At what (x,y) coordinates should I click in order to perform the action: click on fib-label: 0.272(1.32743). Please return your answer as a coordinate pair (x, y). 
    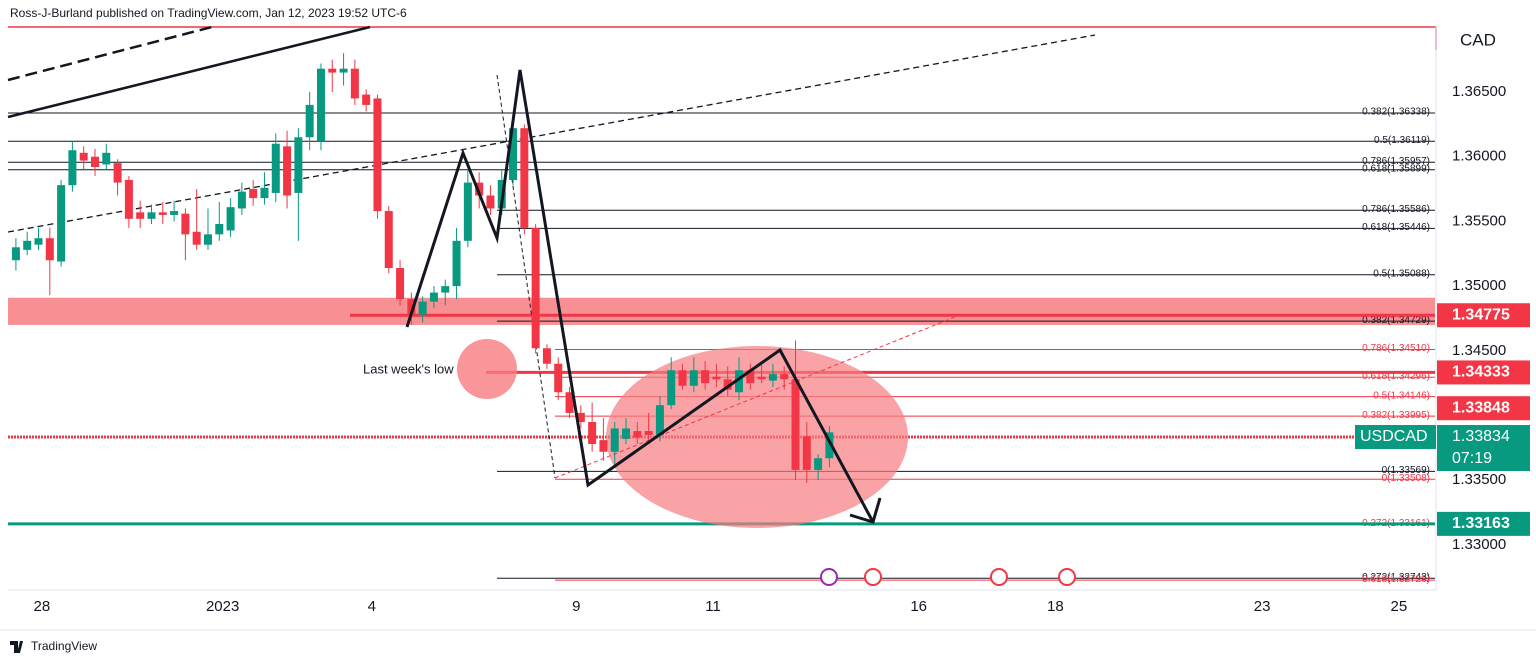
    Looking at the image, I should click on (1396, 577).